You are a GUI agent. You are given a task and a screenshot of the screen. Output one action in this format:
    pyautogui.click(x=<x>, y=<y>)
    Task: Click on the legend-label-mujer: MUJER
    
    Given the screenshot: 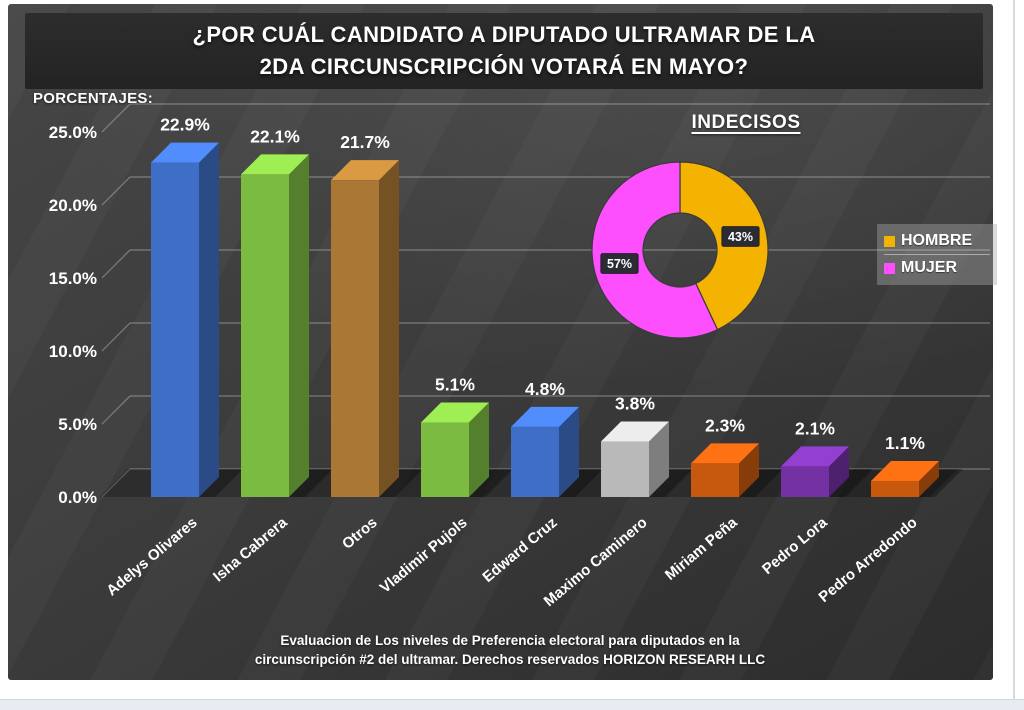 What is the action you would take?
    pyautogui.click(x=929, y=267)
    